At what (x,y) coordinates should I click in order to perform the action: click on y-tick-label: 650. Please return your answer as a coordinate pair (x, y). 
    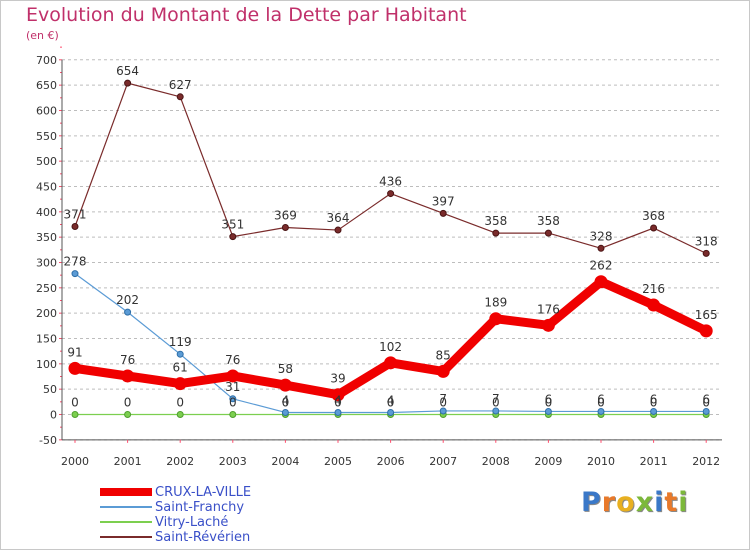
    Looking at the image, I should click on (46, 85).